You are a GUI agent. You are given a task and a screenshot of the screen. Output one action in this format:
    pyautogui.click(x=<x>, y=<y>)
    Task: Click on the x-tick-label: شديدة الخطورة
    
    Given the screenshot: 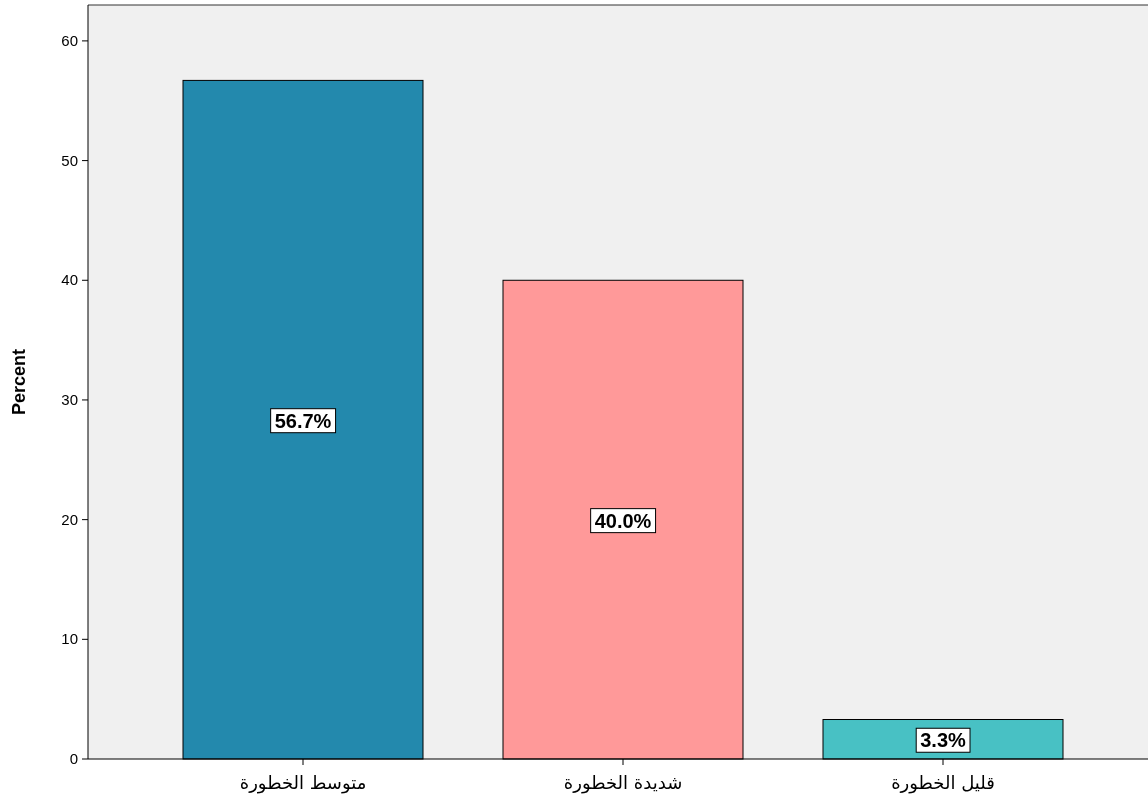 What is the action you would take?
    pyautogui.click(x=623, y=783)
    